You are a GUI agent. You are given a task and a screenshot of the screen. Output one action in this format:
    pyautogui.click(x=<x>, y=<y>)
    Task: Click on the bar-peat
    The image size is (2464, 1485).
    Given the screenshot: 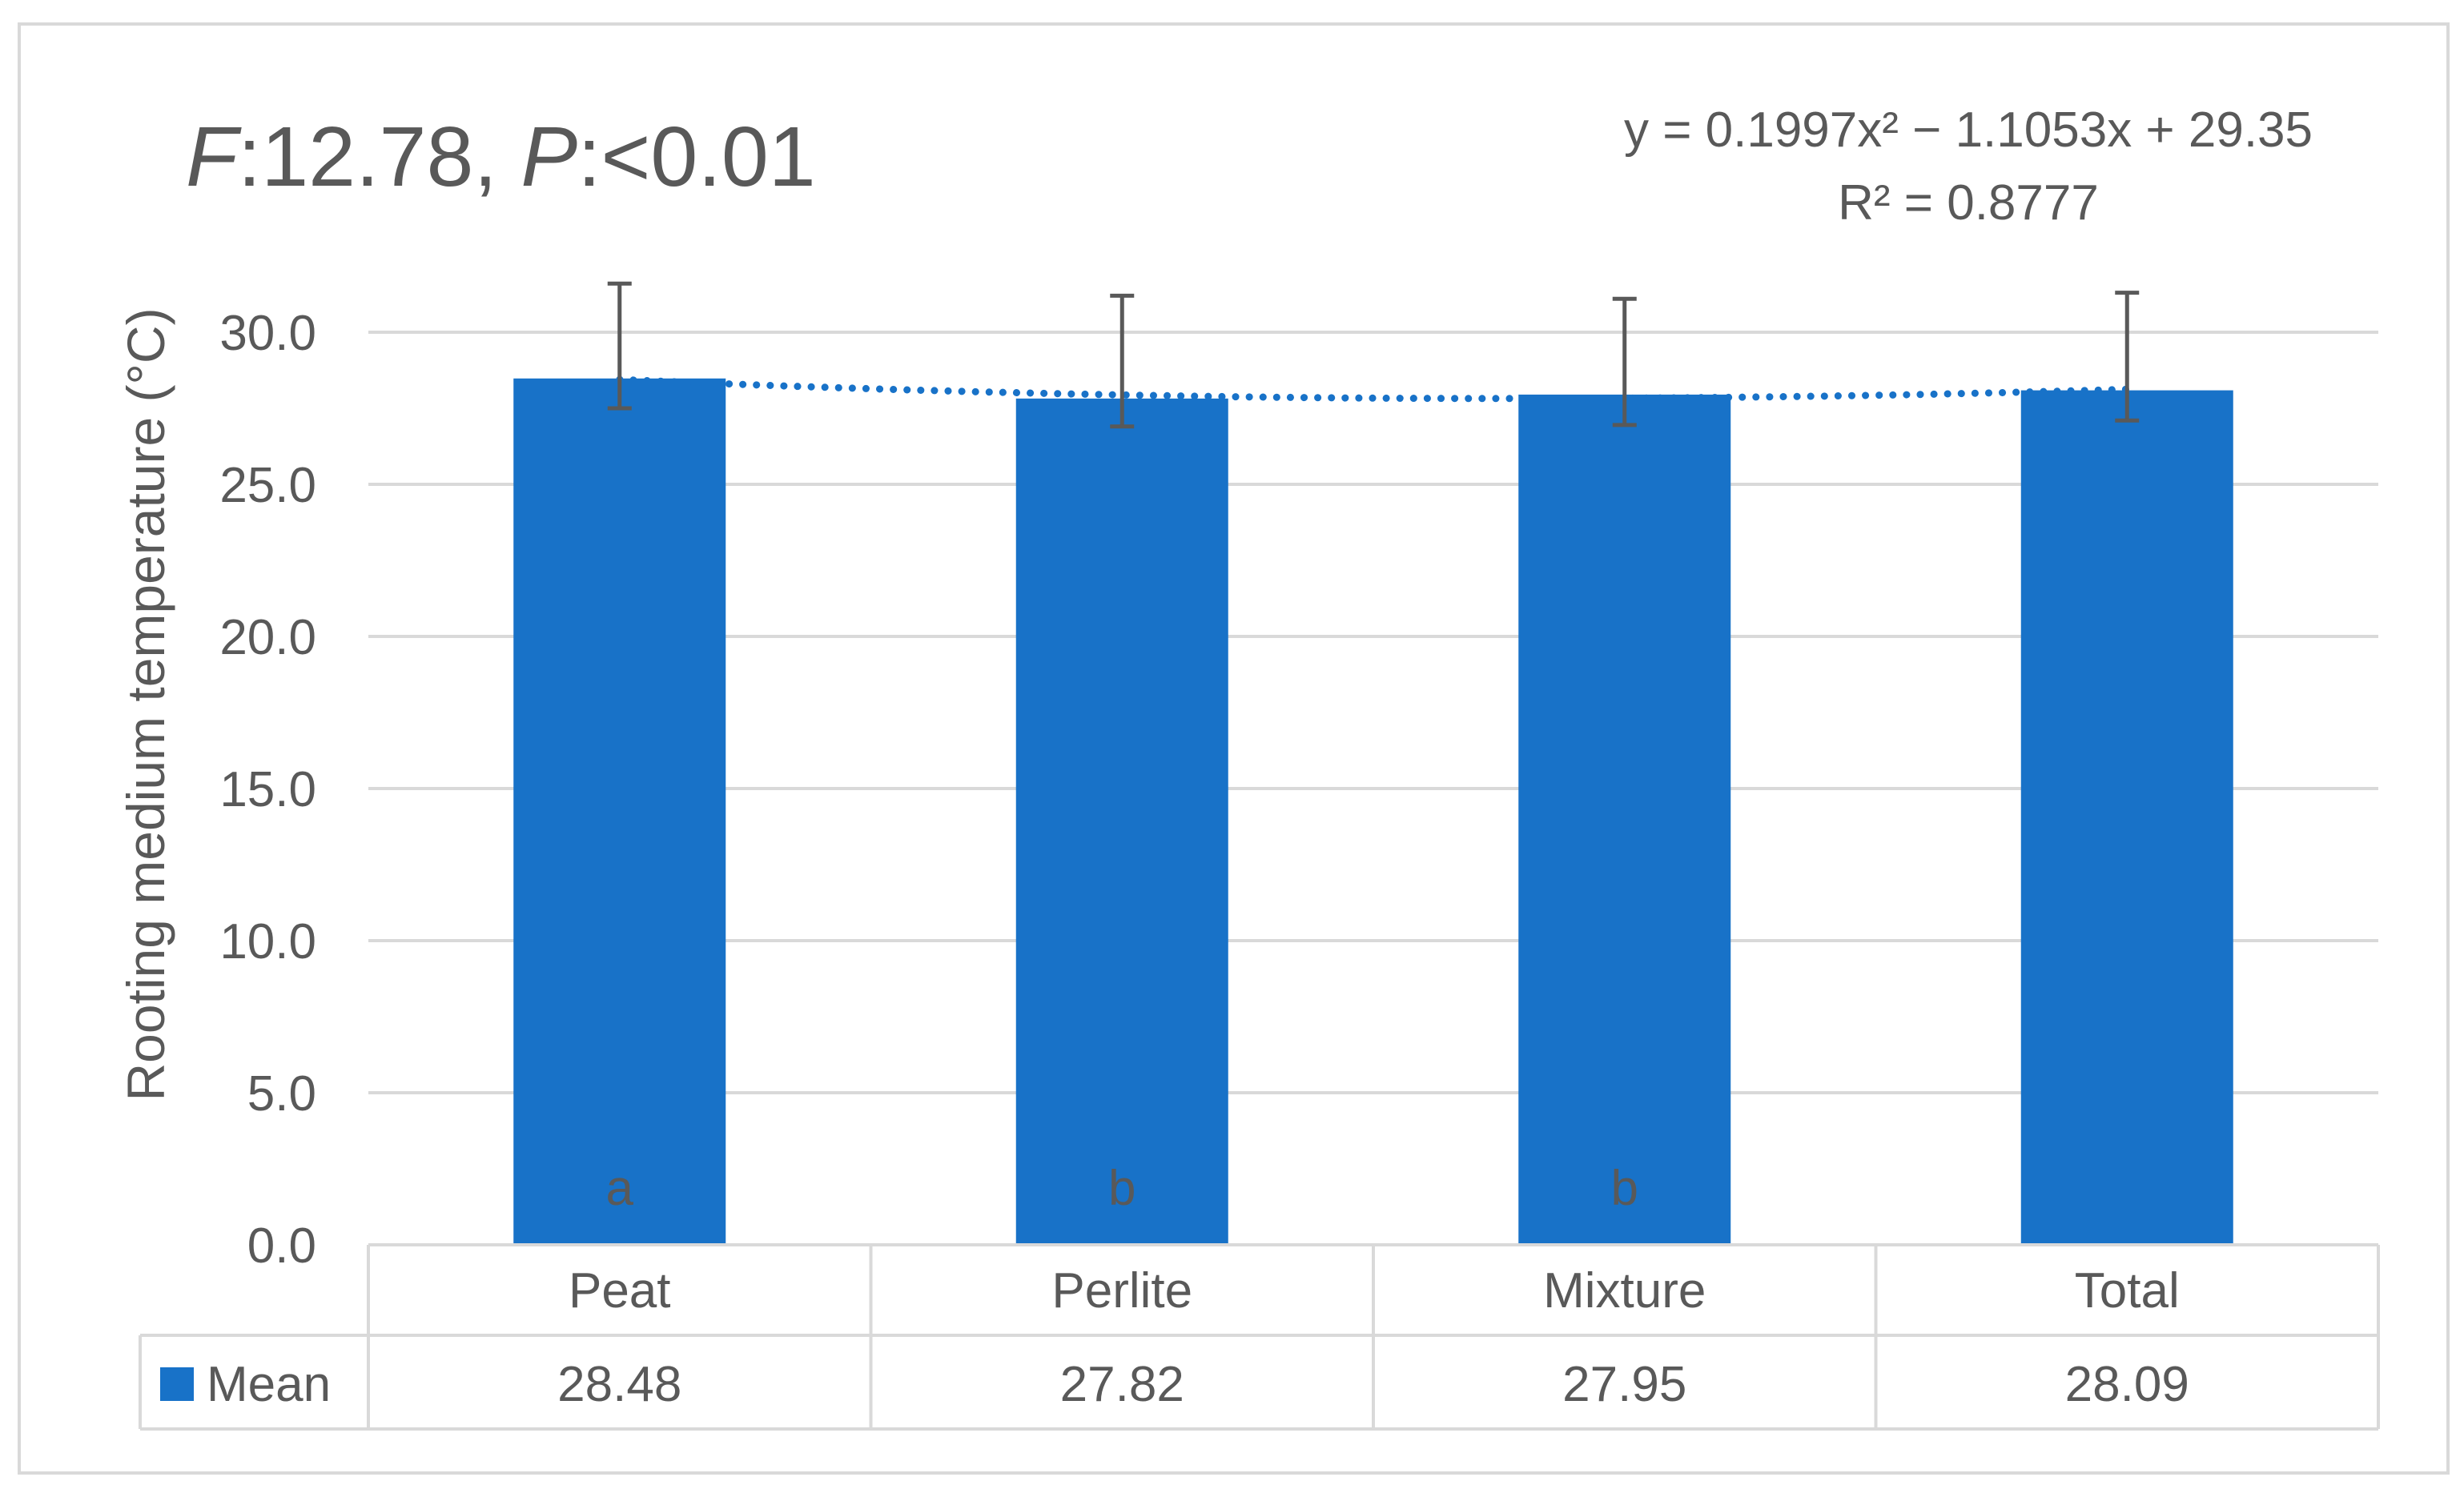 What is the action you would take?
    pyautogui.click(x=619, y=811)
    